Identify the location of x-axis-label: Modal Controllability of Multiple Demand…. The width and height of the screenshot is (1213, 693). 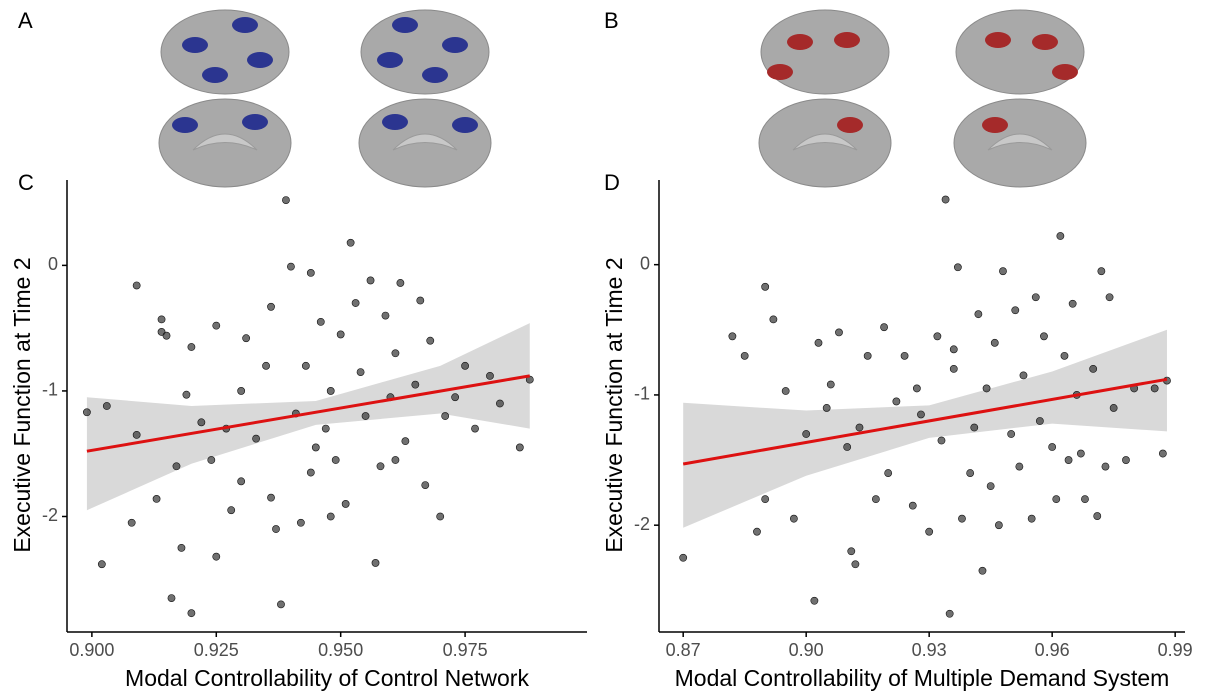
(922, 678).